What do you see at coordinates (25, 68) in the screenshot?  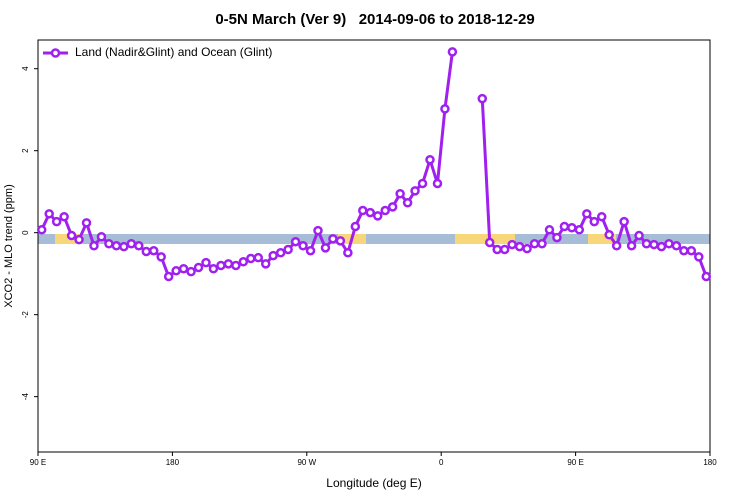 I see `y-tick-label: 4` at bounding box center [25, 68].